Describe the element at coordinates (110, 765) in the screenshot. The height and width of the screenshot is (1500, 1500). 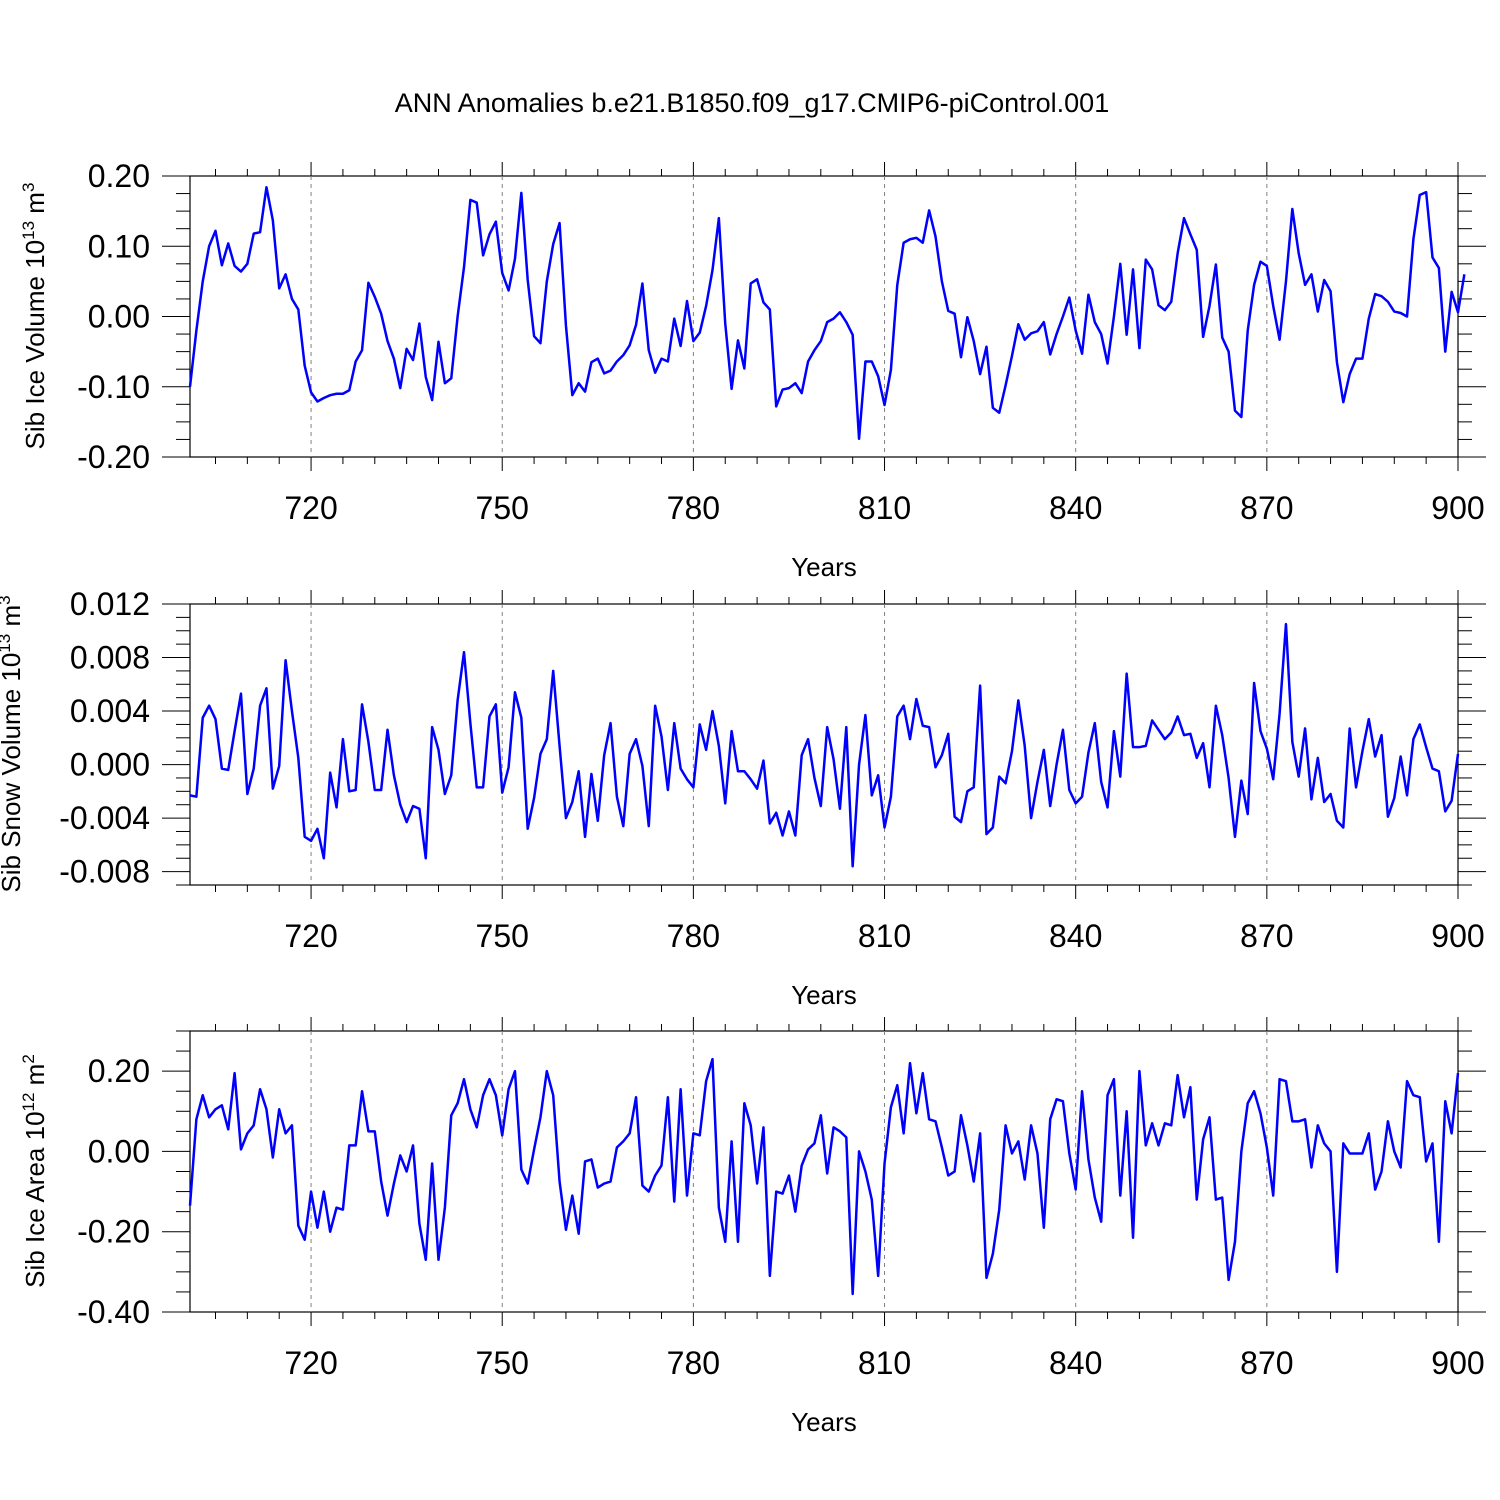
I see `y-tick-label: 0.000` at that location.